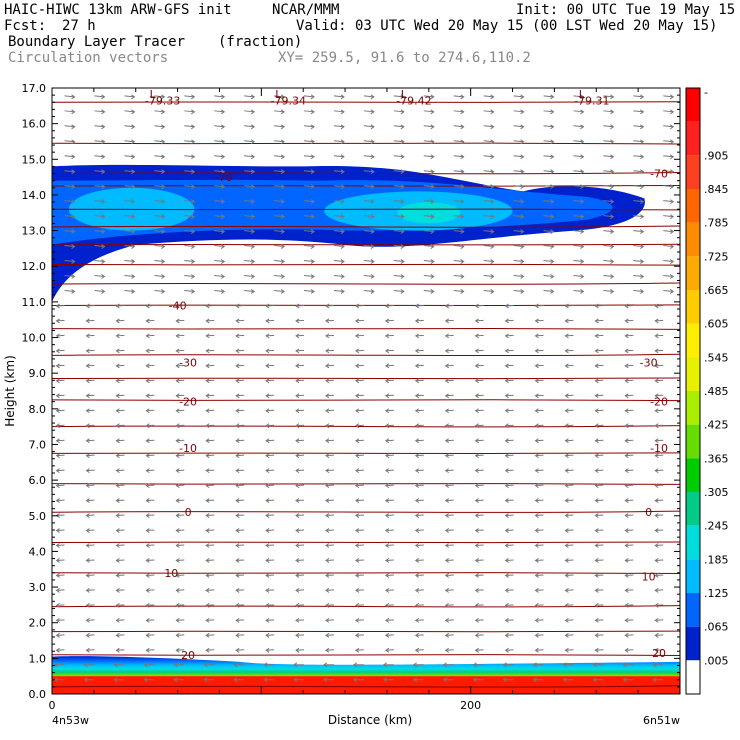  I want to click on forecast-label: Fcst:, so click(25, 26).